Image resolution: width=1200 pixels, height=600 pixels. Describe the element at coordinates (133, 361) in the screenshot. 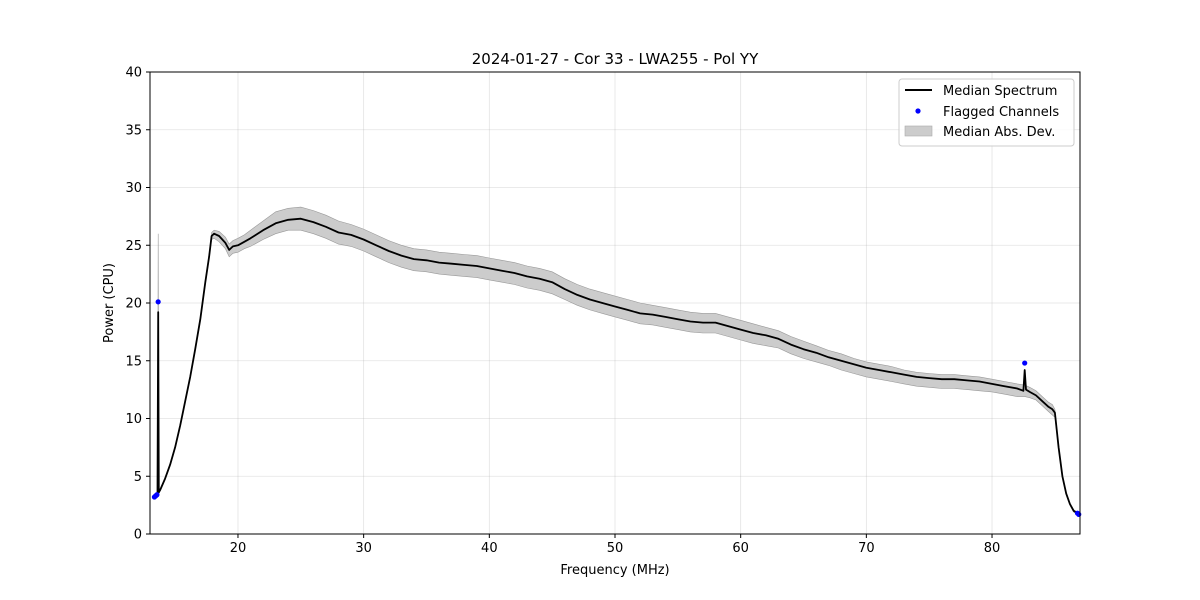

I see `y-tick-label: 15` at that location.